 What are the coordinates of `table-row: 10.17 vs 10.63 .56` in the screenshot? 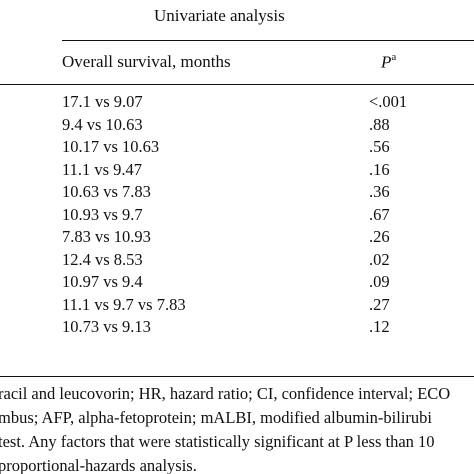 It's located at (237, 148).